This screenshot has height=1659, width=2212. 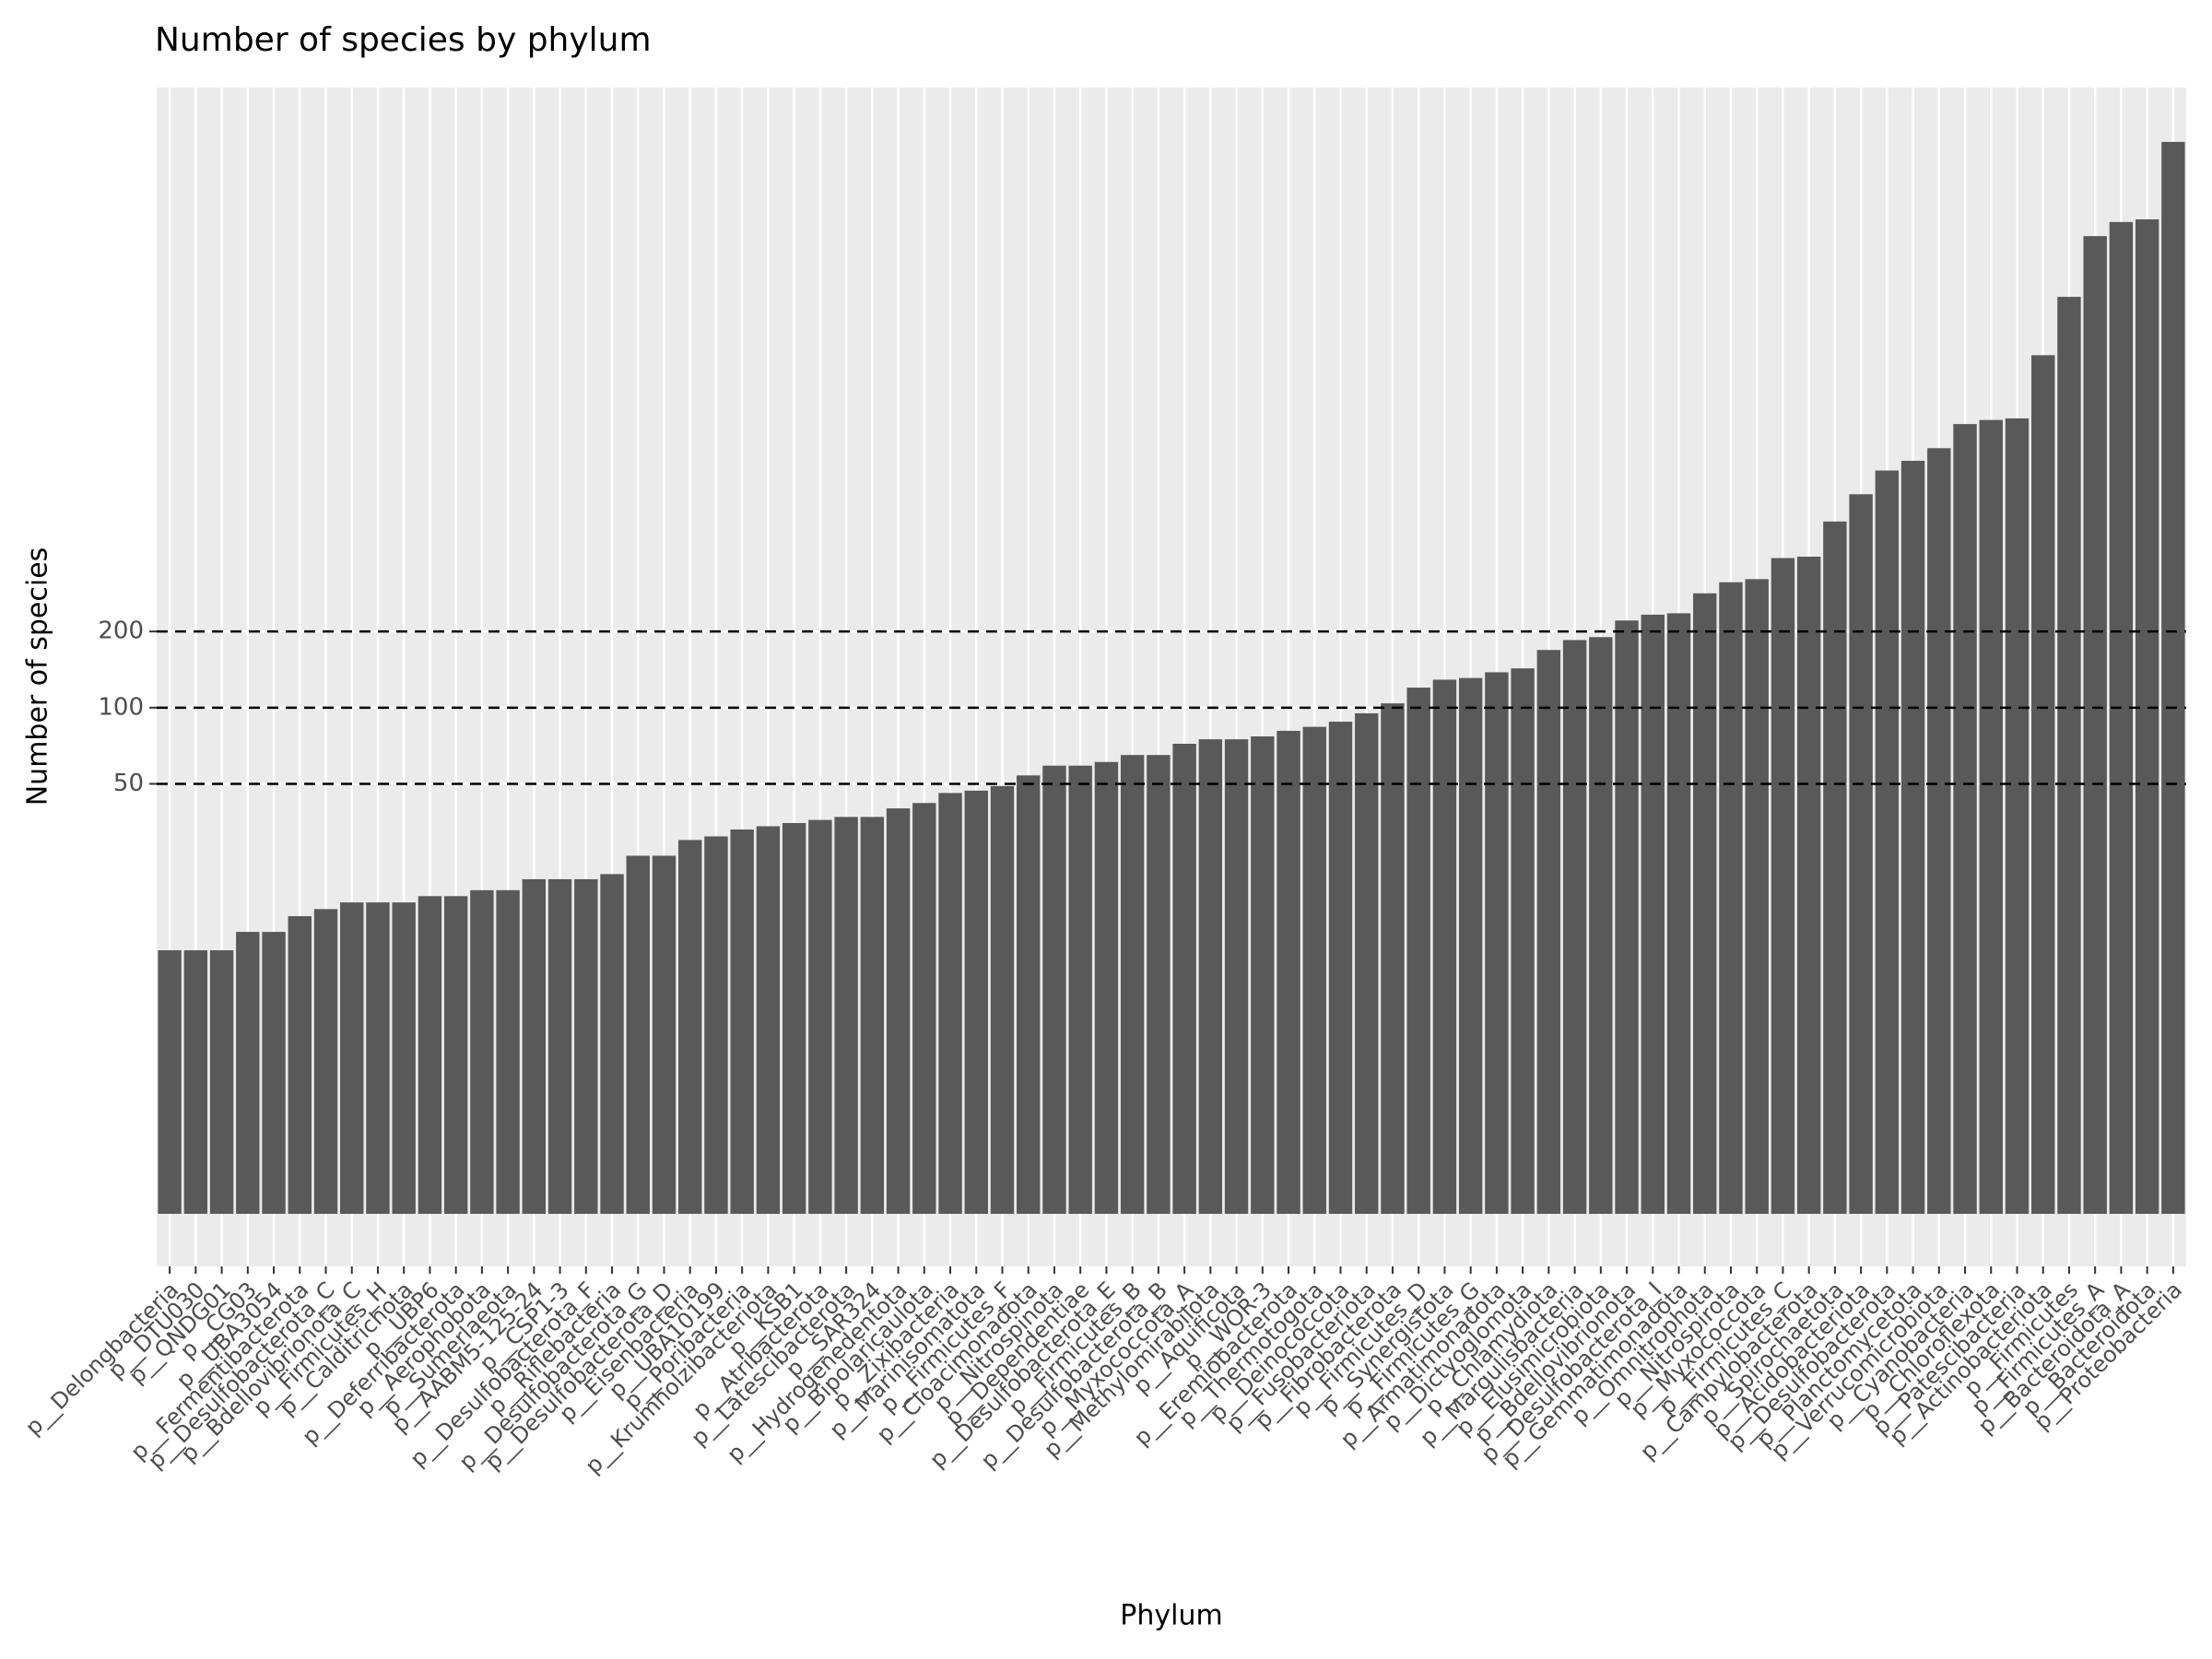 What do you see at coordinates (121, 631) in the screenshot?
I see `y-tick-label: 200` at bounding box center [121, 631].